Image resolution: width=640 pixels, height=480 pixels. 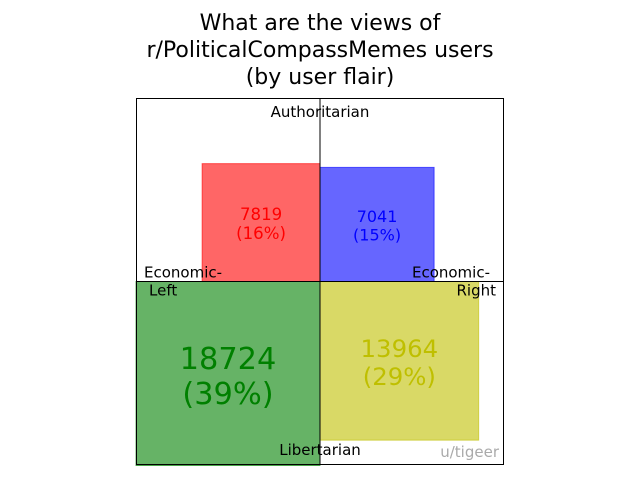 What do you see at coordinates (320, 112) in the screenshot?
I see `axis-label-top: Authoritarian` at bounding box center [320, 112].